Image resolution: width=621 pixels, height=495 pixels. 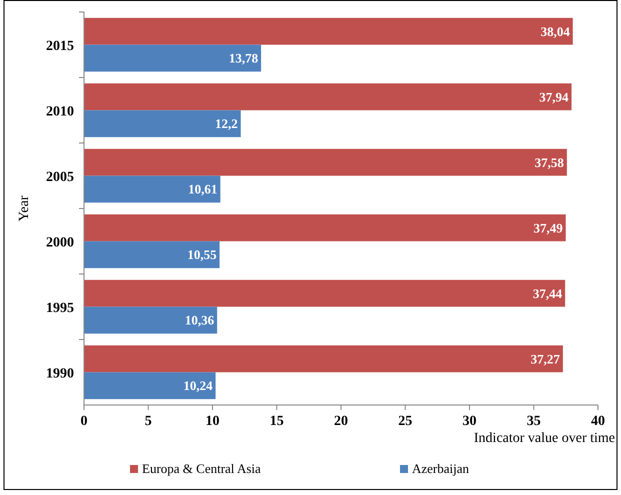 What do you see at coordinates (243, 58) in the screenshot?
I see `data-label: 13,78` at bounding box center [243, 58].